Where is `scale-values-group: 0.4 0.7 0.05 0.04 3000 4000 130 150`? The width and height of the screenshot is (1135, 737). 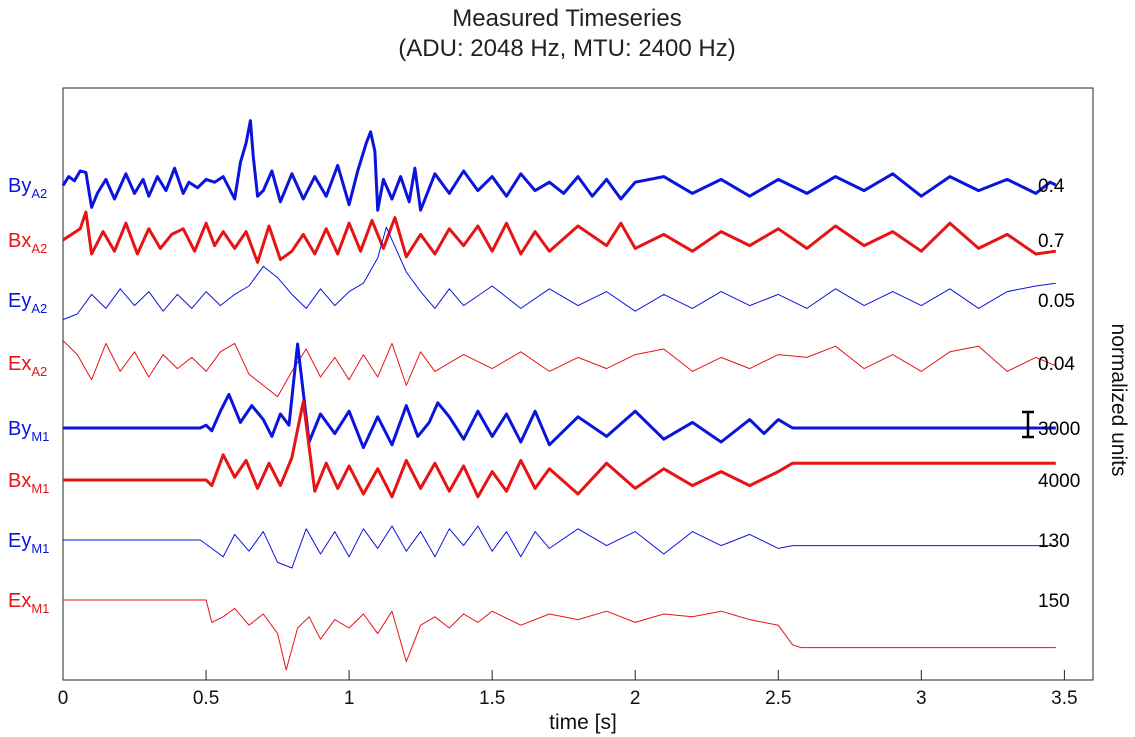 scale-values-group: 0.4 0.7 0.05 0.04 3000 4000 130 150 is located at coordinates (1059, 394).